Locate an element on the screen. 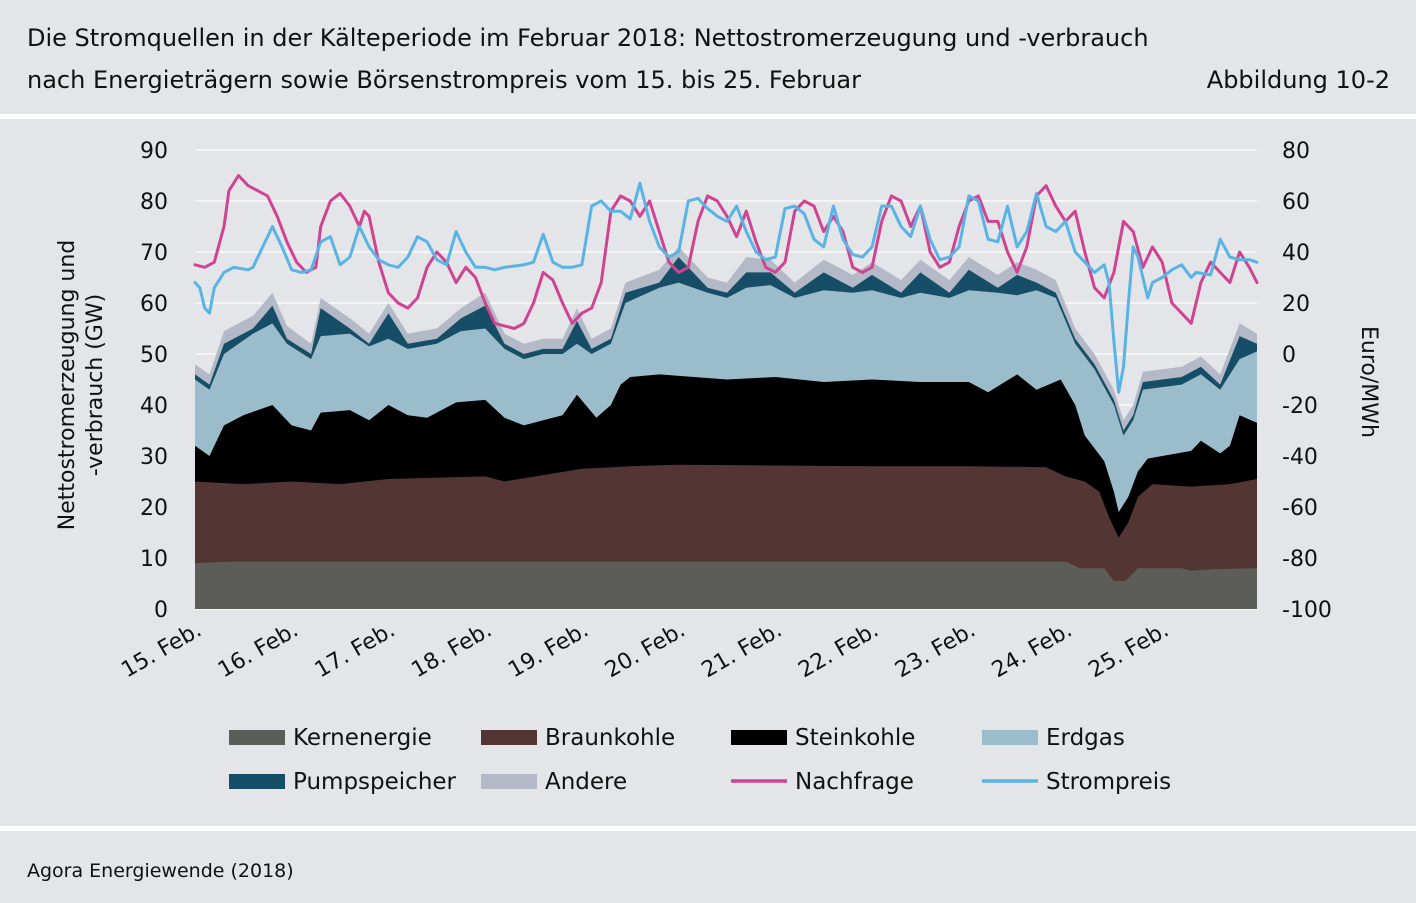 The image size is (1416, 903). y-tick-left-label: 90 is located at coordinates (154, 151).